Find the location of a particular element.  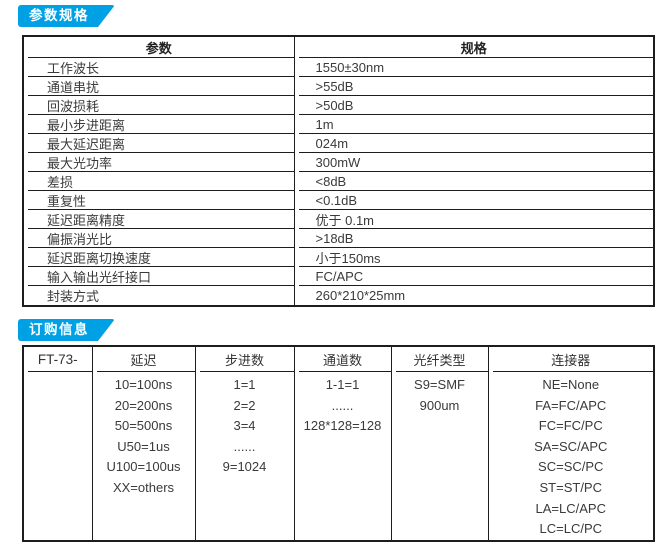

section-badge-order: 订购信息 is located at coordinates (66, 330).